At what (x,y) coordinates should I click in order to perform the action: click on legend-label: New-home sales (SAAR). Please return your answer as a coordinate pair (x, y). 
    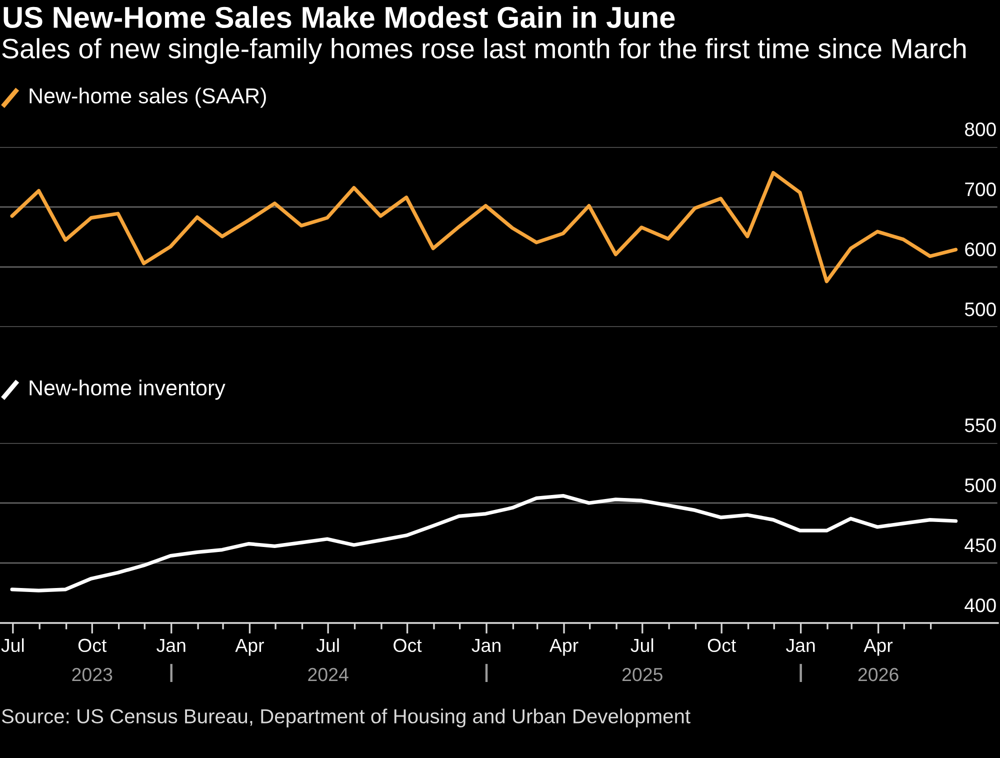
    Looking at the image, I should click on (148, 98).